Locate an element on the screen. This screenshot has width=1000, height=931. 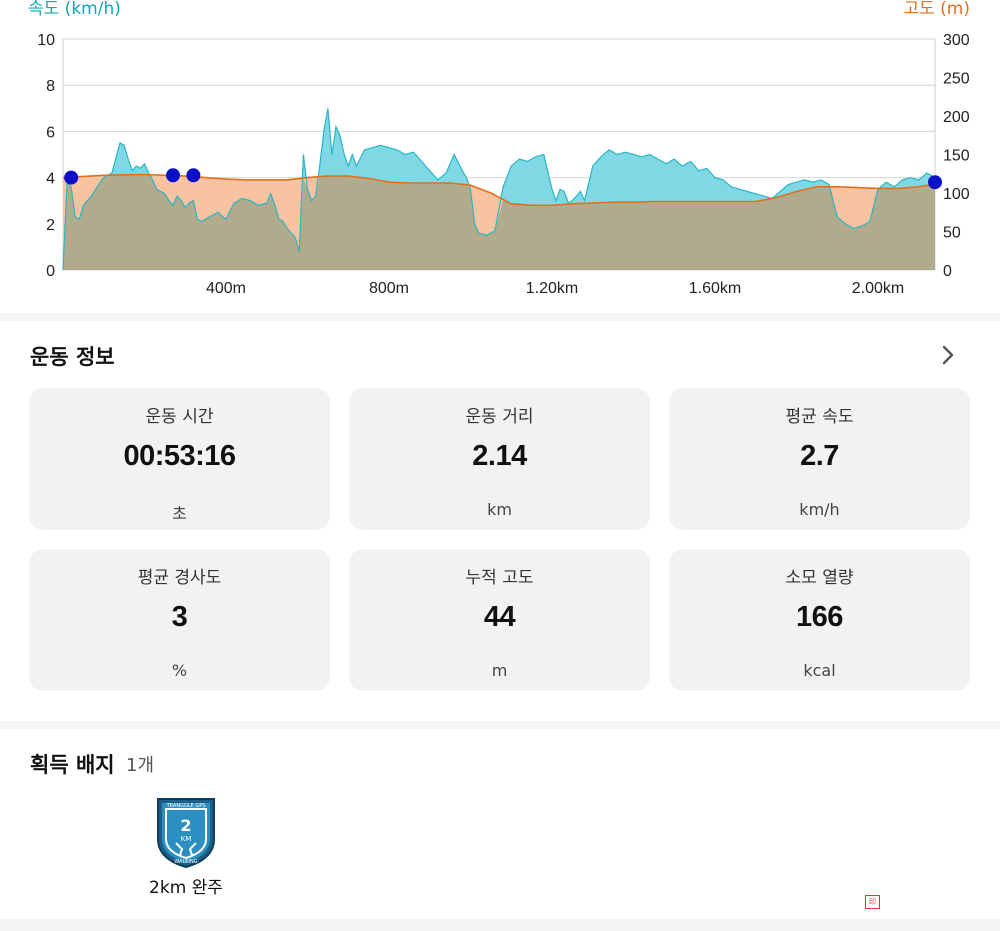
left-axis-title: 속도 (km/h) is located at coordinates (74, 9).